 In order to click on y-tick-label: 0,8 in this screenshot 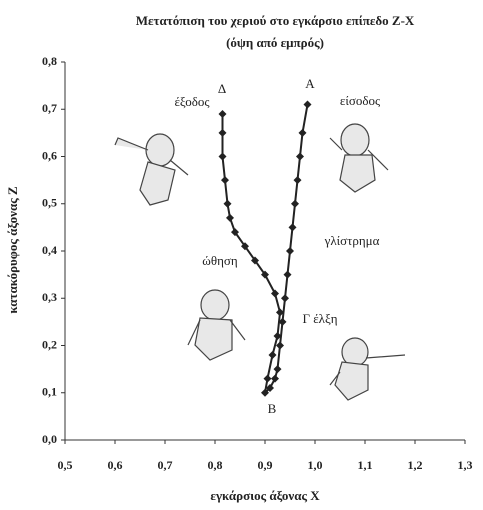, I will do `click(49, 61)`.